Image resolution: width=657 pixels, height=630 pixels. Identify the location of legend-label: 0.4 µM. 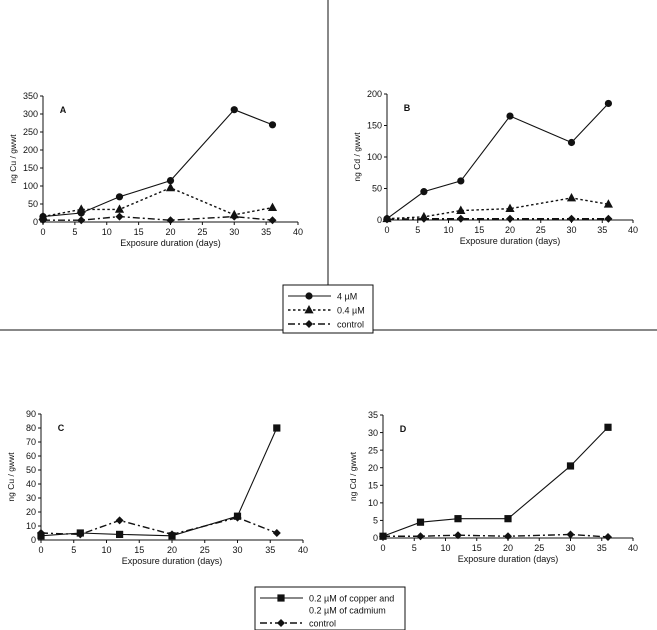
(351, 311).